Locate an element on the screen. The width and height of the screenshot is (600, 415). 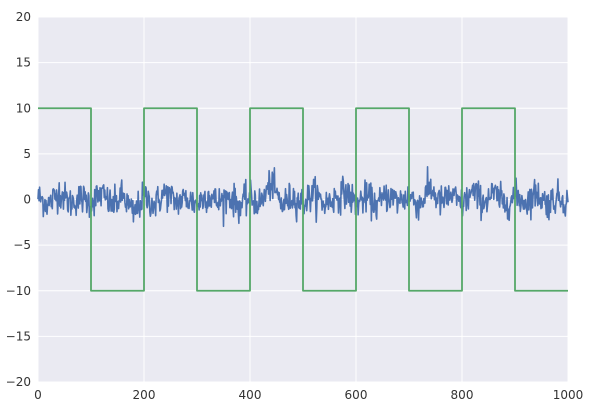
y-tick-label: 10 is located at coordinates (23, 108).